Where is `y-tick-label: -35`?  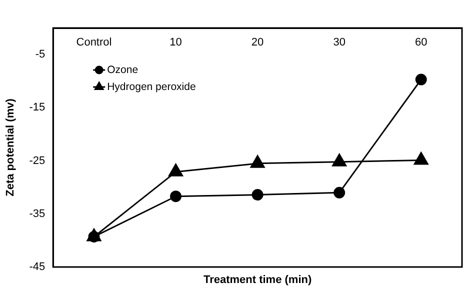
y-tick-label: -35 is located at coordinates (37, 214).